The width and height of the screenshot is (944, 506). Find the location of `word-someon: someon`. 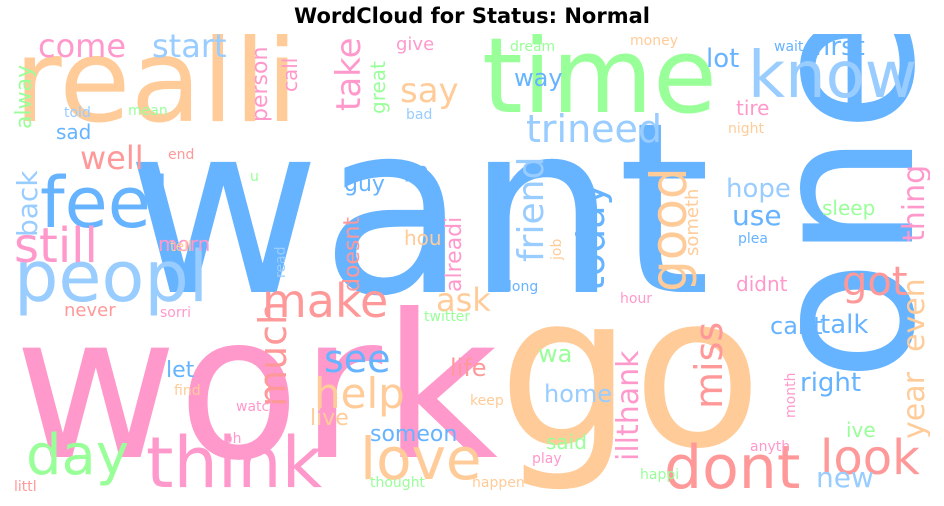

word-someon: someon is located at coordinates (414, 434).